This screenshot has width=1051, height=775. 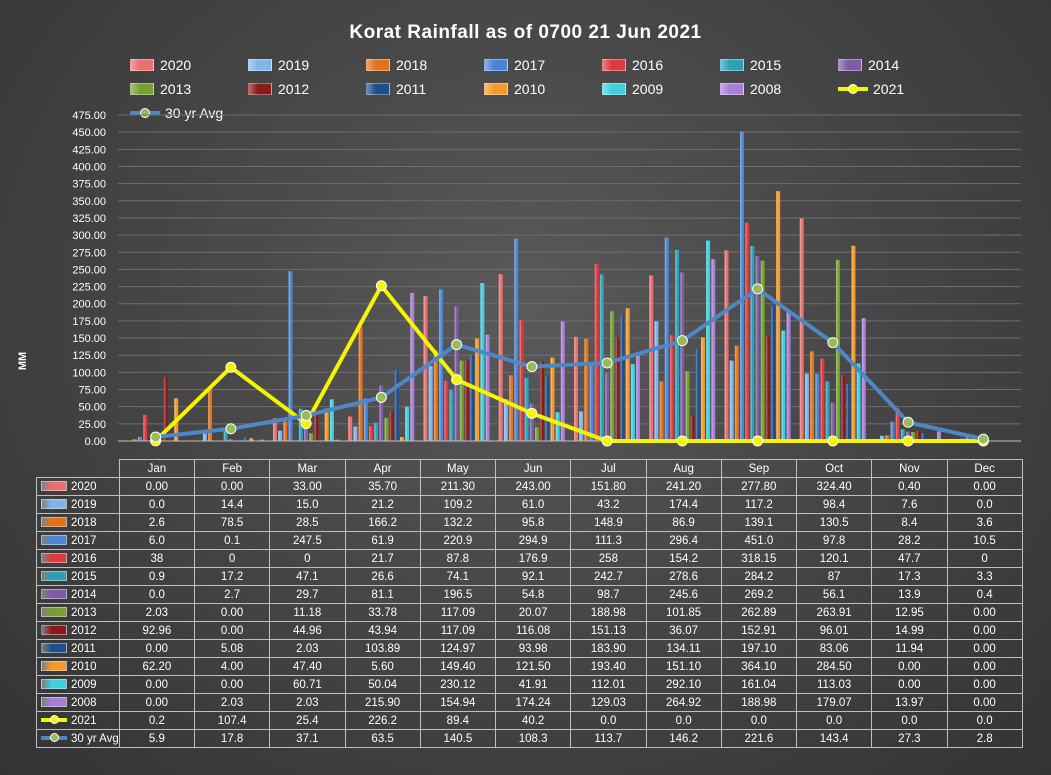 What do you see at coordinates (89, 185) in the screenshot?
I see `y-tick-label: 375.00` at bounding box center [89, 185].